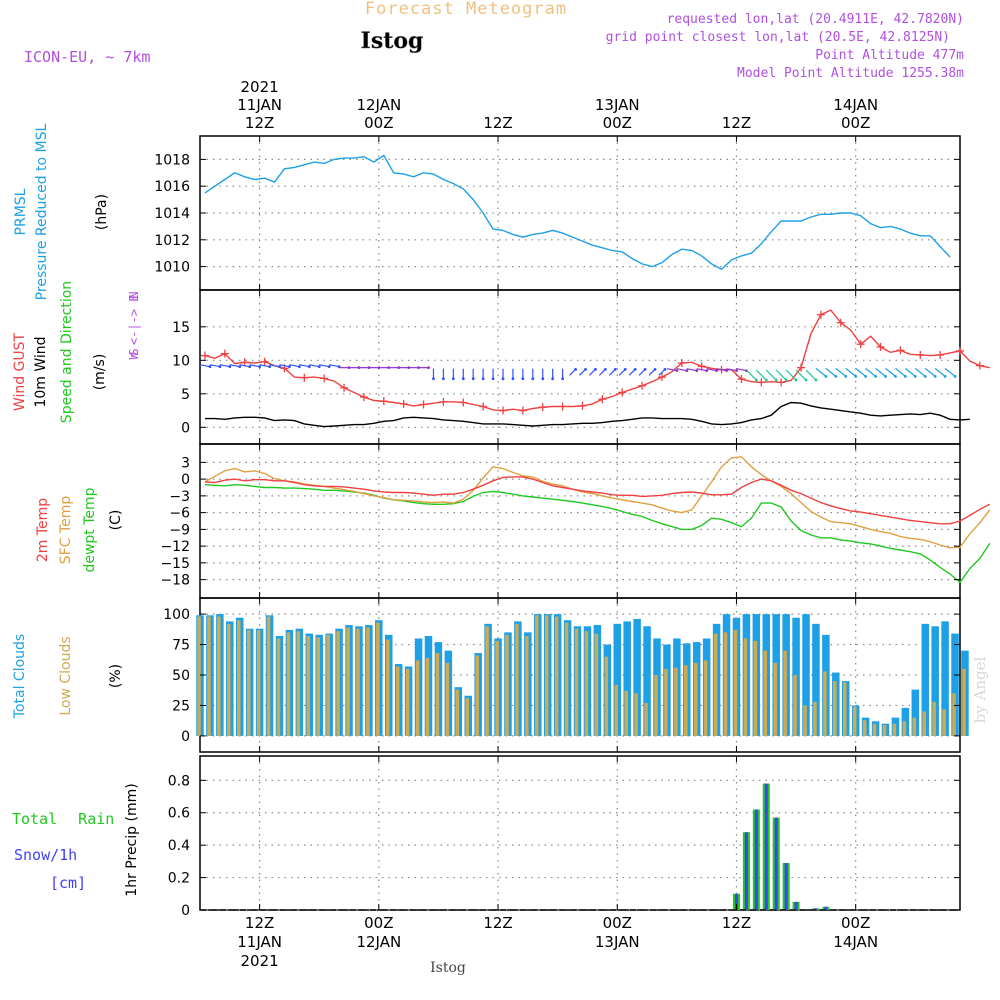 The image size is (1000, 1000). Describe the element at coordinates (116, 520) in the screenshot. I see `temp-label-unit: (C)` at that location.